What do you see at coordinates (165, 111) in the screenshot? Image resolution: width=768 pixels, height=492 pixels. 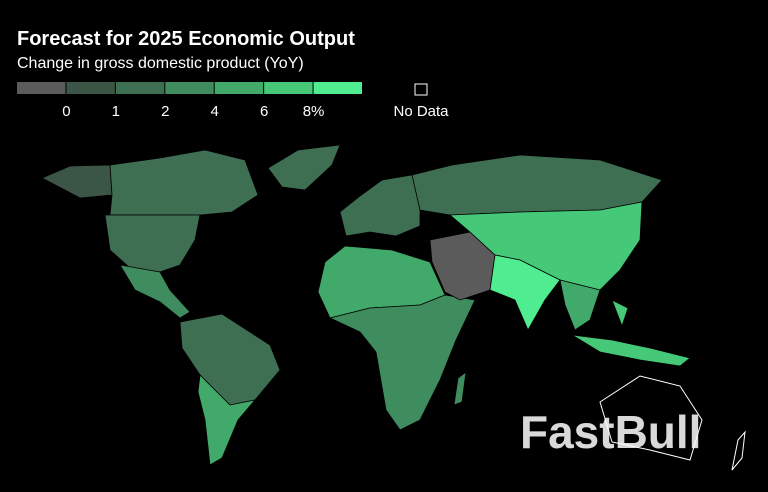 I see `legend-tick-label: 2` at bounding box center [165, 111].